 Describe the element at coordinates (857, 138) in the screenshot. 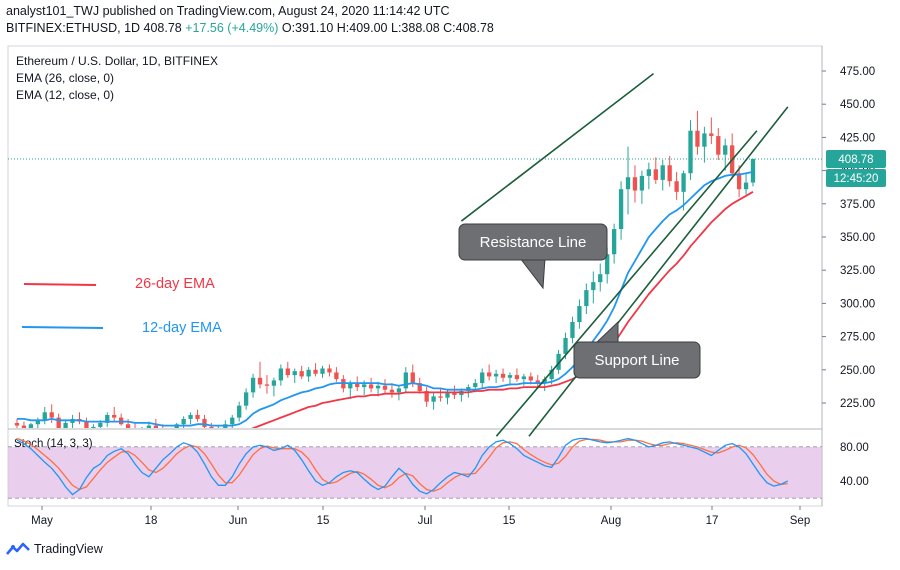

I see `y-tick-label: 425.00` at that location.